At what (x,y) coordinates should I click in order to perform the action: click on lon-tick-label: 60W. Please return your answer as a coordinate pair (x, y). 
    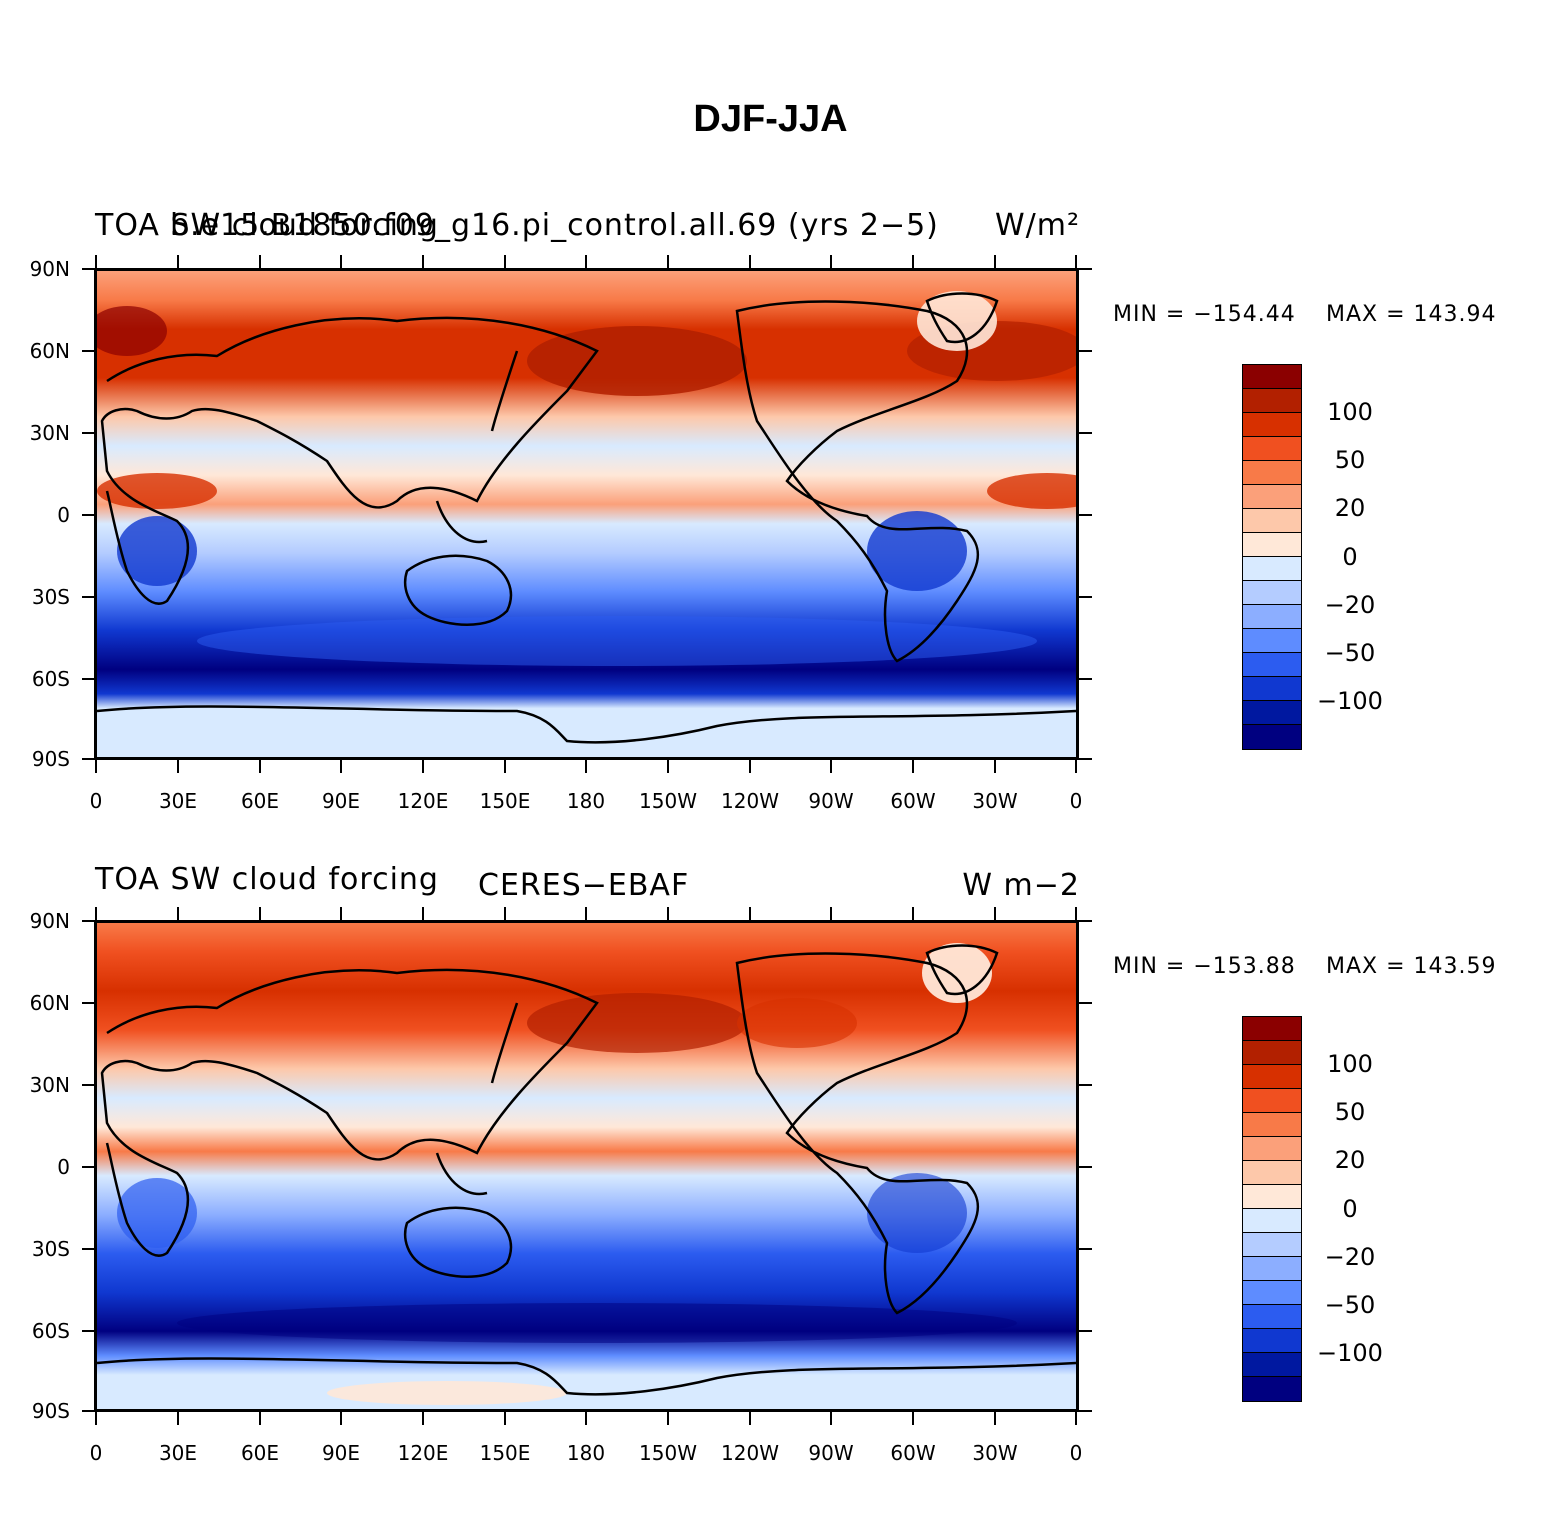
    Looking at the image, I should click on (913, 1453).